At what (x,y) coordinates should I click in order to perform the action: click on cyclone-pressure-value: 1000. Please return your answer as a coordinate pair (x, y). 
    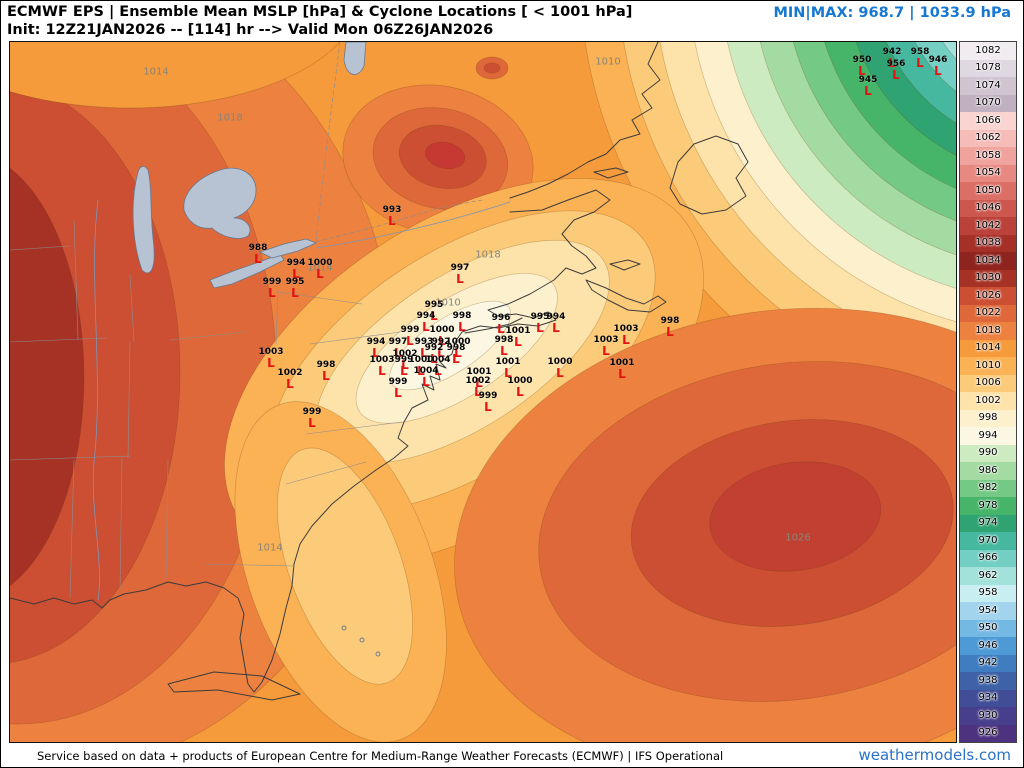
    Looking at the image, I should click on (320, 263).